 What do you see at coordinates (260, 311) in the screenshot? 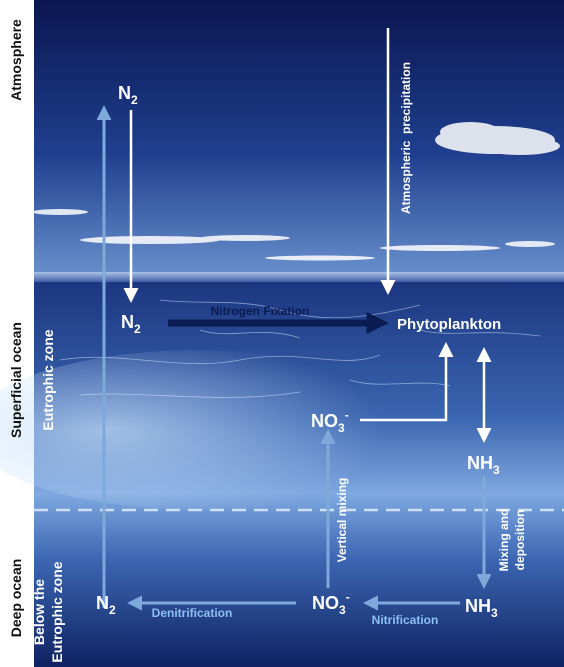
I see `label-nitrogen-fixation: Nitrogen Fixation` at bounding box center [260, 311].